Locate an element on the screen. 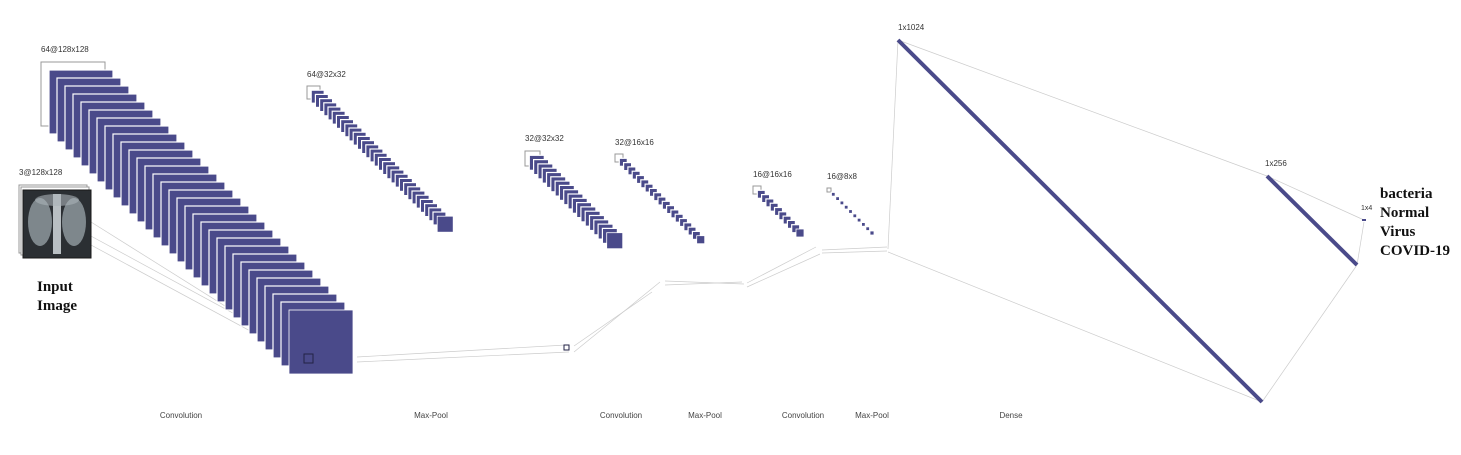  layer-shape-conv1: 64@128x128 is located at coordinates (65, 49).